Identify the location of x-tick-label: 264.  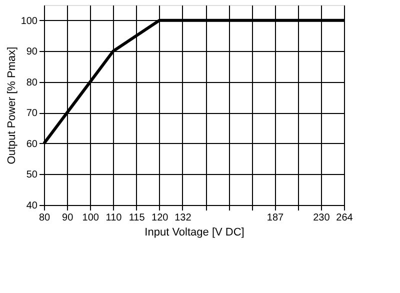
(345, 218).